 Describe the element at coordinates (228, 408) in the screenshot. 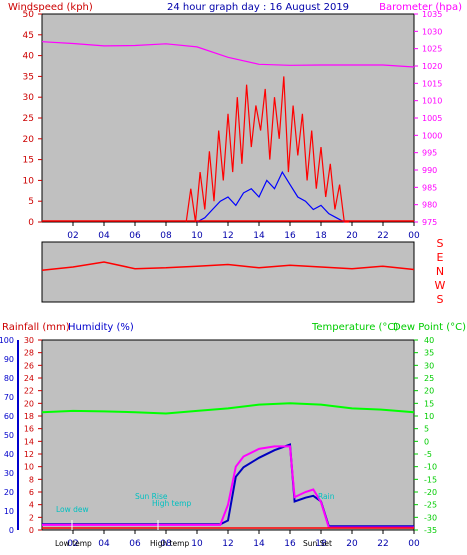

I see `series-line-temperature-c` at that location.